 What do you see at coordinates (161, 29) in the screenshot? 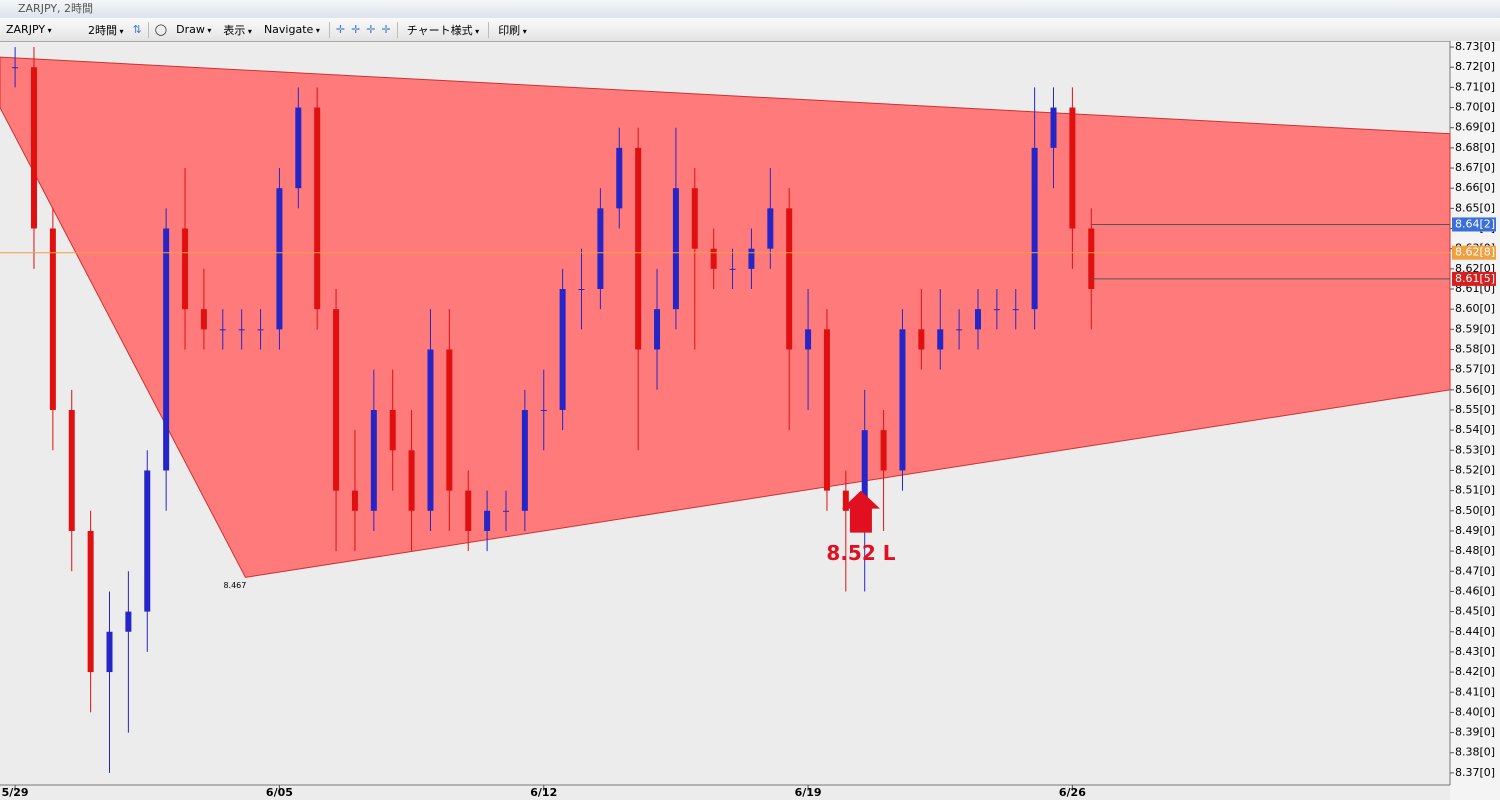
I see `icon: ◯` at bounding box center [161, 29].